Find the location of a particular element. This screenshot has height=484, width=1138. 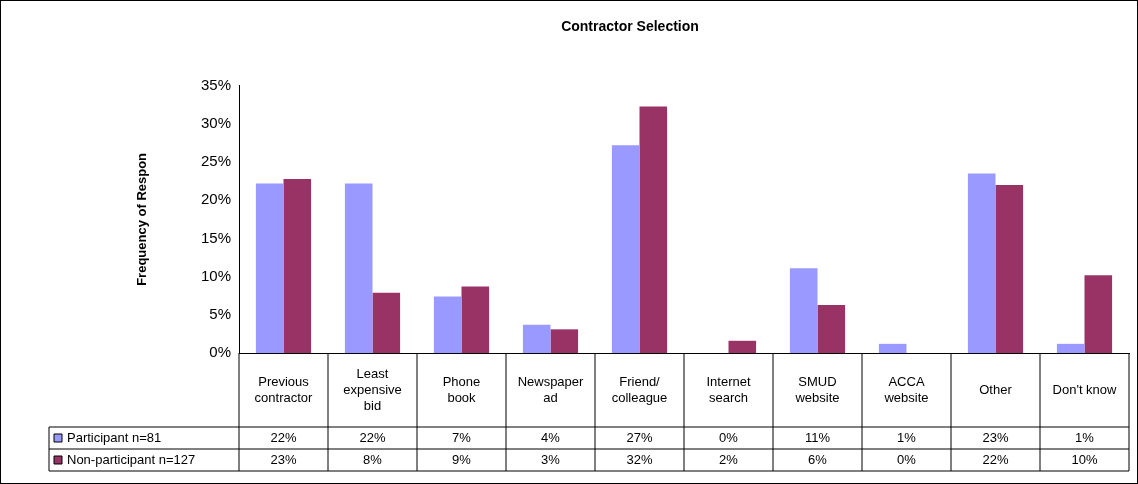

data-label: 4% is located at coordinates (551, 437).